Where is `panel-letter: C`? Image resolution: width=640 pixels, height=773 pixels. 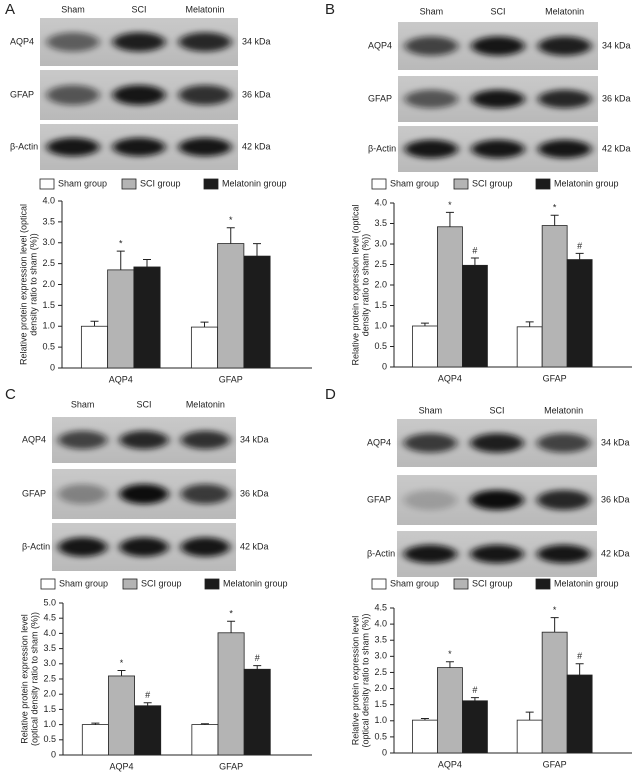
panel-letter: C is located at coordinates (10, 394).